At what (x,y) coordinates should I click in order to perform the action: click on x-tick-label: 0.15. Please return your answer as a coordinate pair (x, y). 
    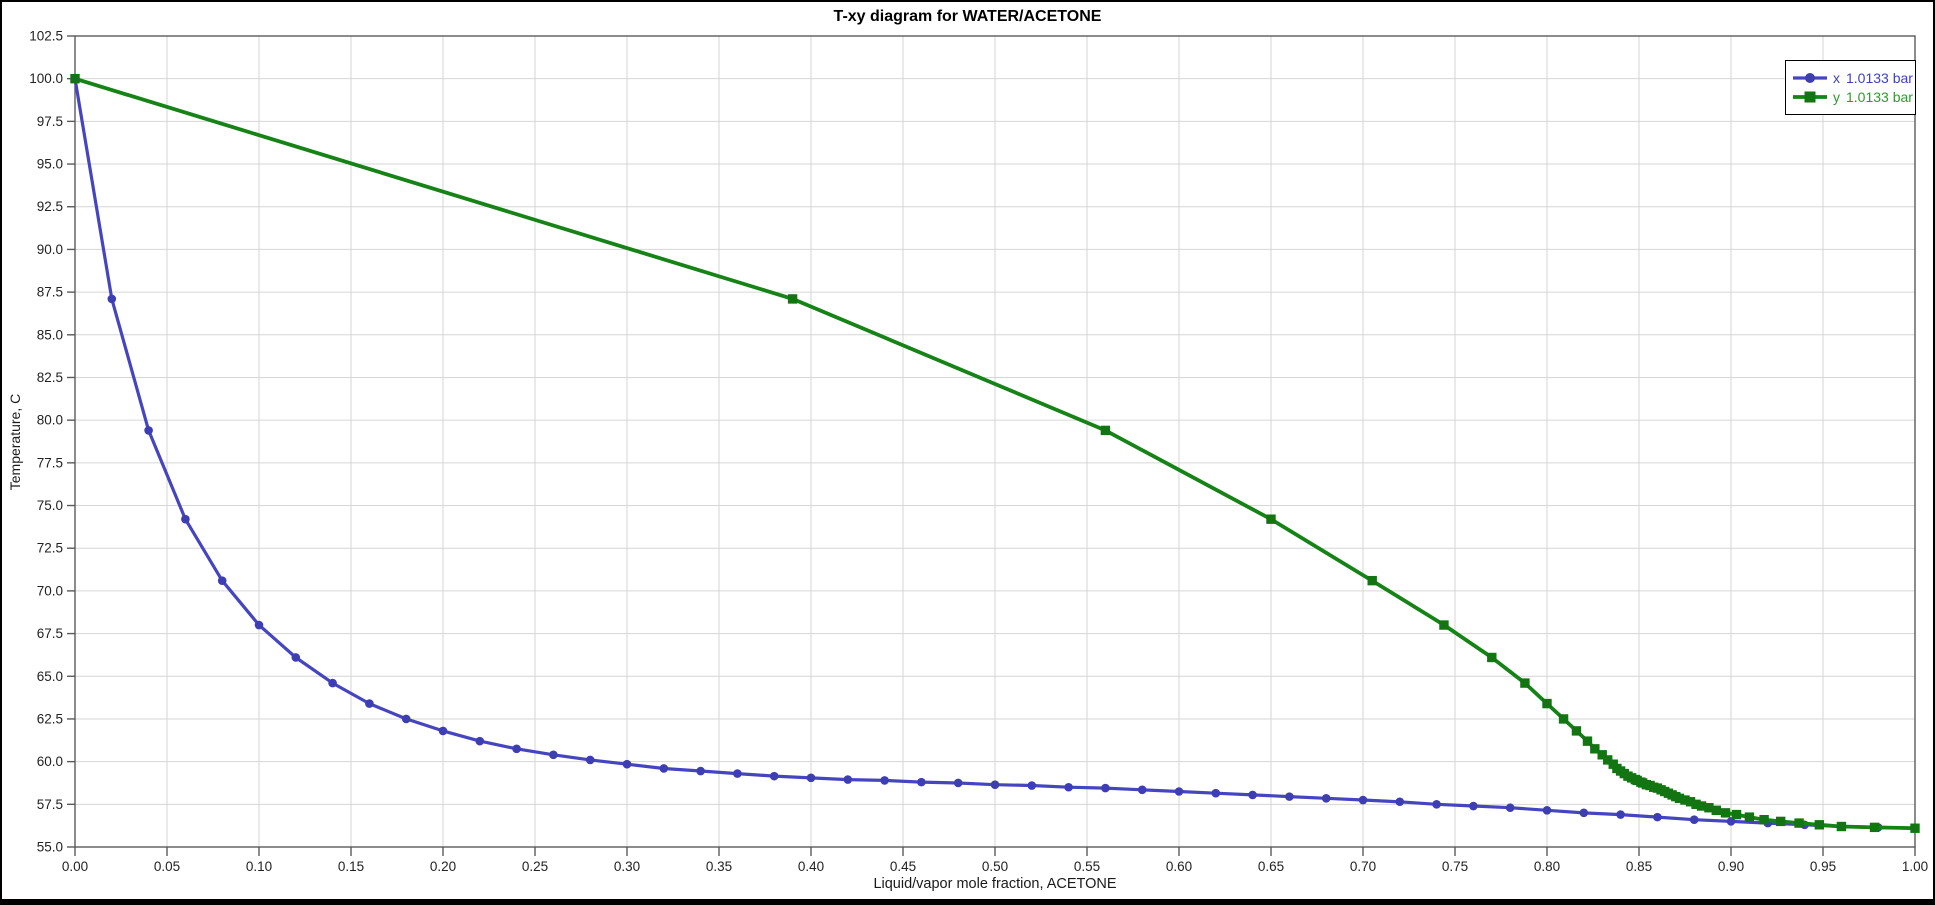
    Looking at the image, I should click on (351, 866).